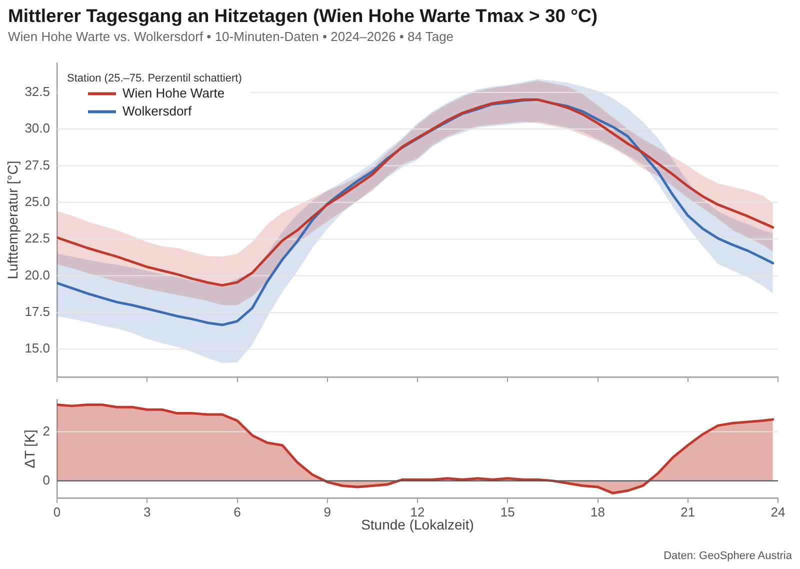  Describe the element at coordinates (237, 512) in the screenshot. I see `x-tick-label: 6` at that location.